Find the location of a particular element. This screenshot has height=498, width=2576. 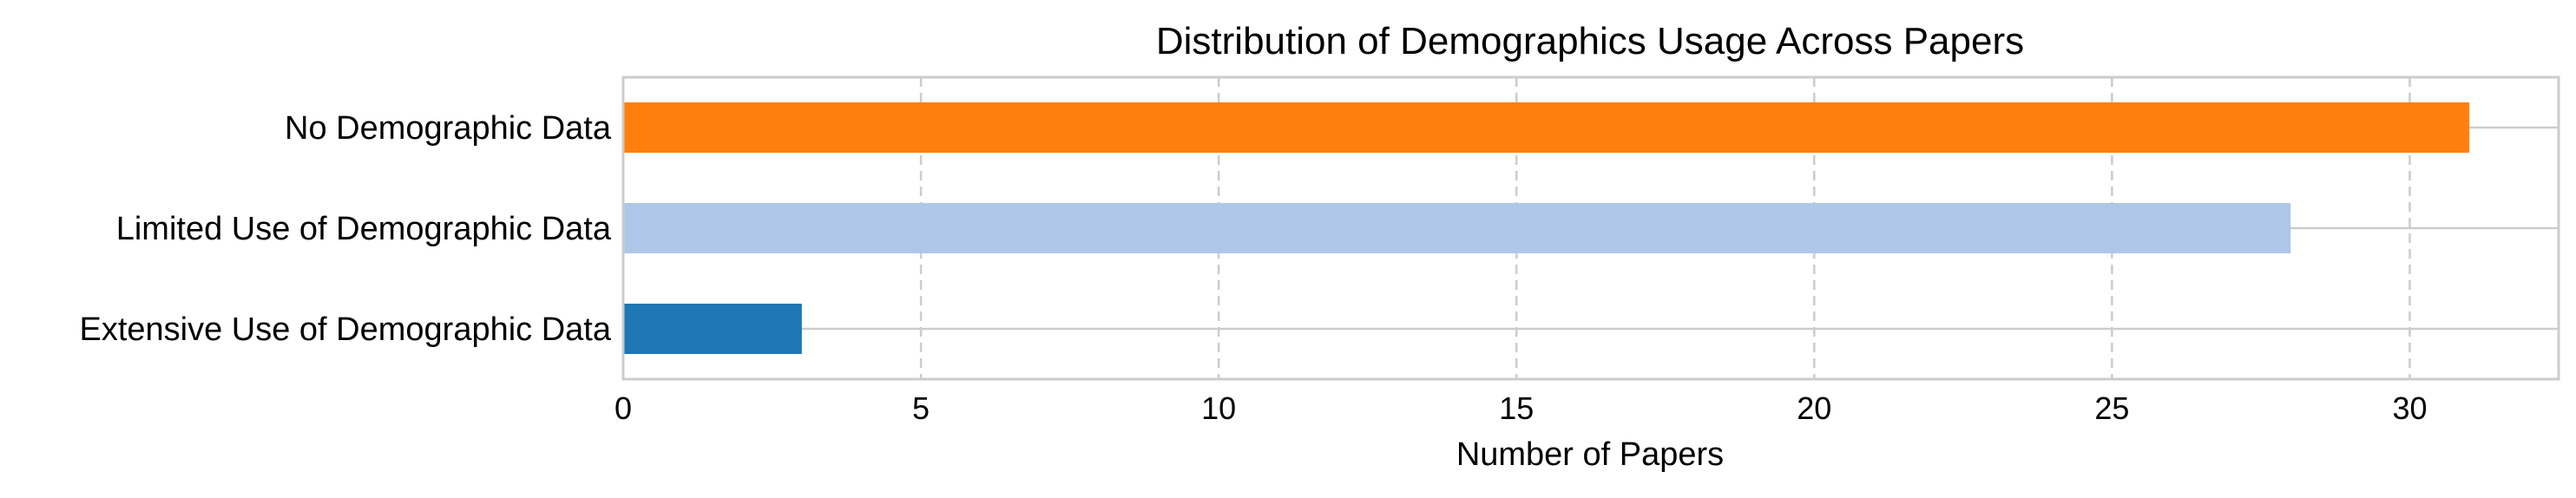

x-tick-labels: 0 5 10 15 20 25 30 is located at coordinates (1521, 408).